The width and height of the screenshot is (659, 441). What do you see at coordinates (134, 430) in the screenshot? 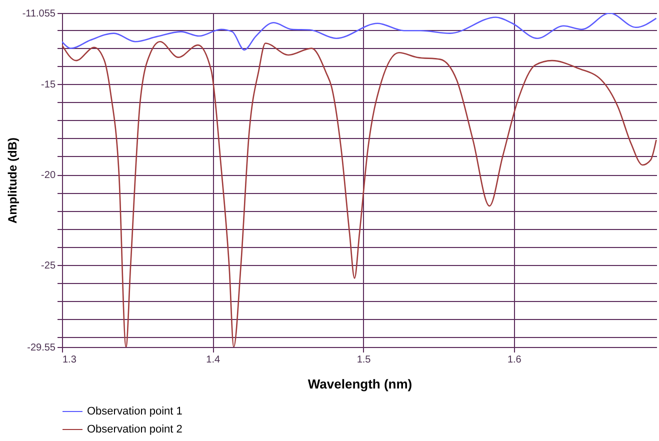
I see `legend-label: Observation point 2` at bounding box center [134, 430].